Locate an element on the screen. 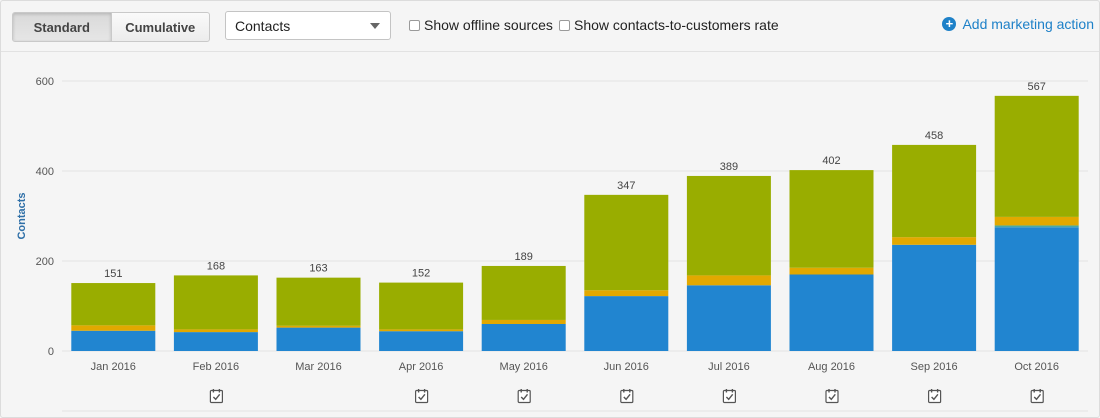 The width and height of the screenshot is (1100, 418). bar-total-label: 163 is located at coordinates (318, 269).